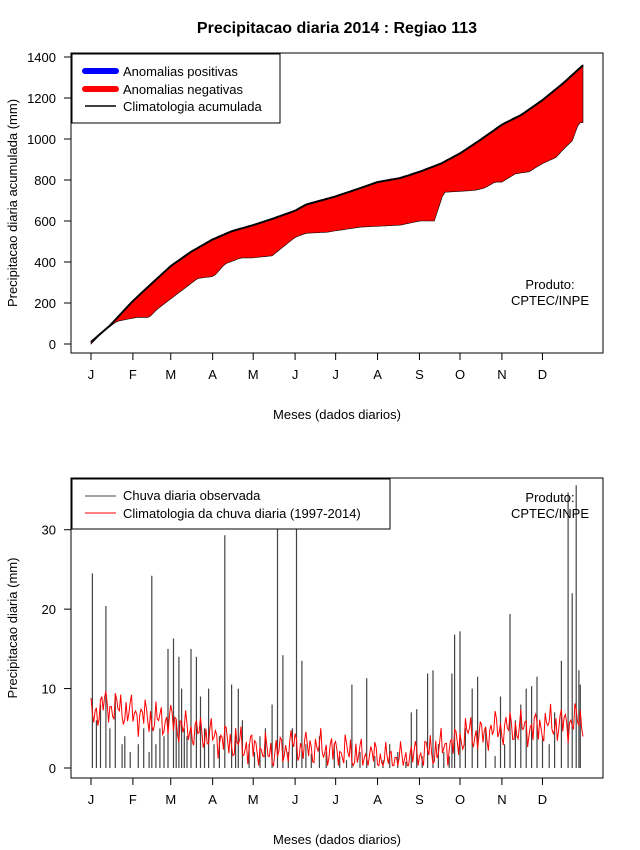  I want to click on chart-title: Precipitacao diaria 2014 : Regiao 113, so click(337, 28).